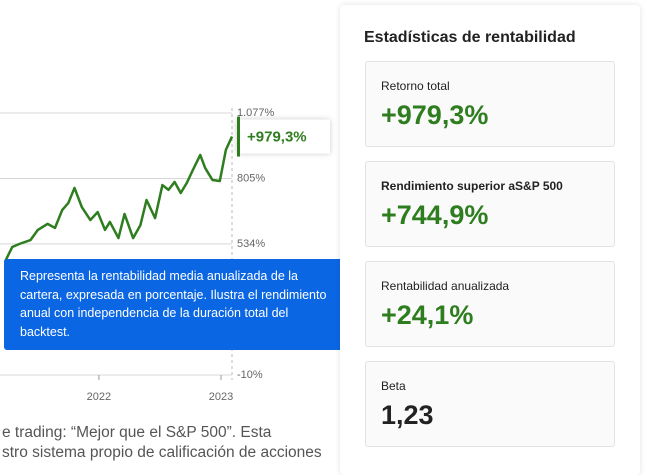 This screenshot has width=646, height=475. I want to click on value-label: +979,3%, so click(277, 137).